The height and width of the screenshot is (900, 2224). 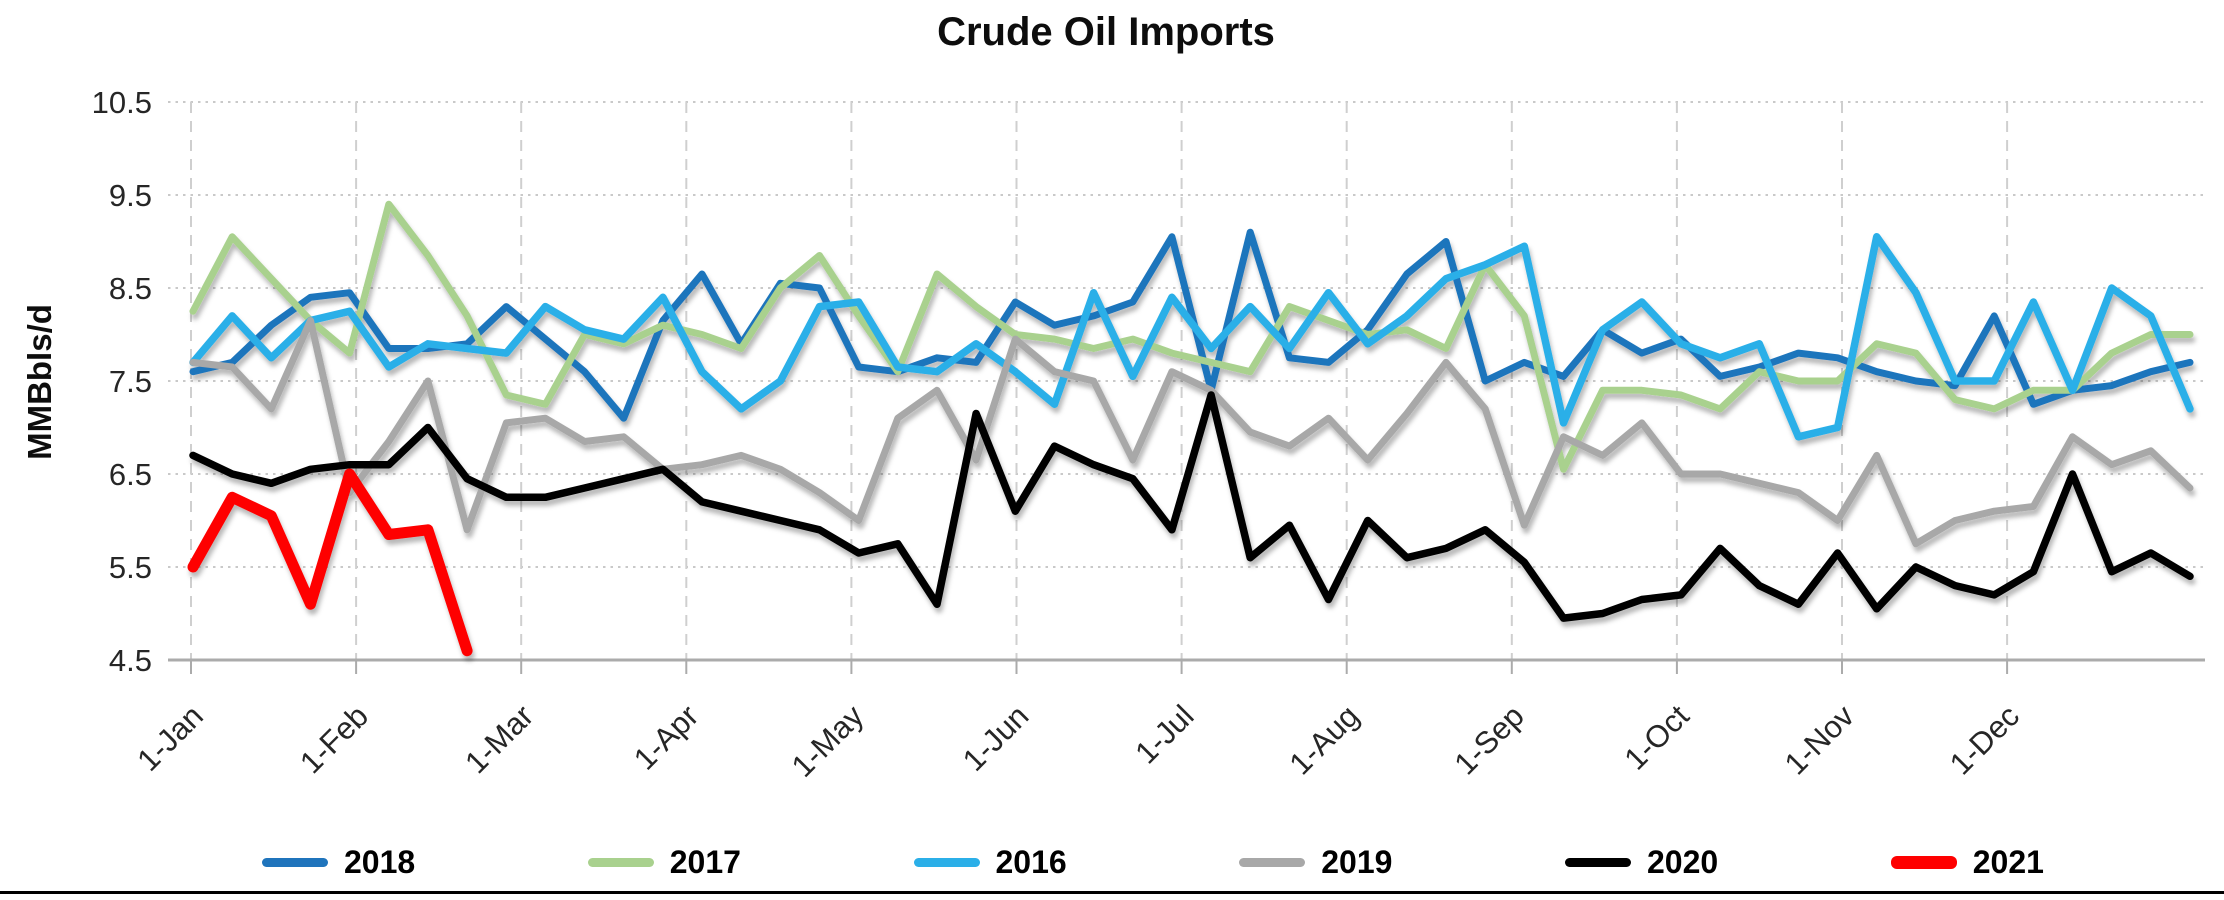 What do you see at coordinates (130, 381) in the screenshot?
I see `y-tick-label: 7.5` at bounding box center [130, 381].